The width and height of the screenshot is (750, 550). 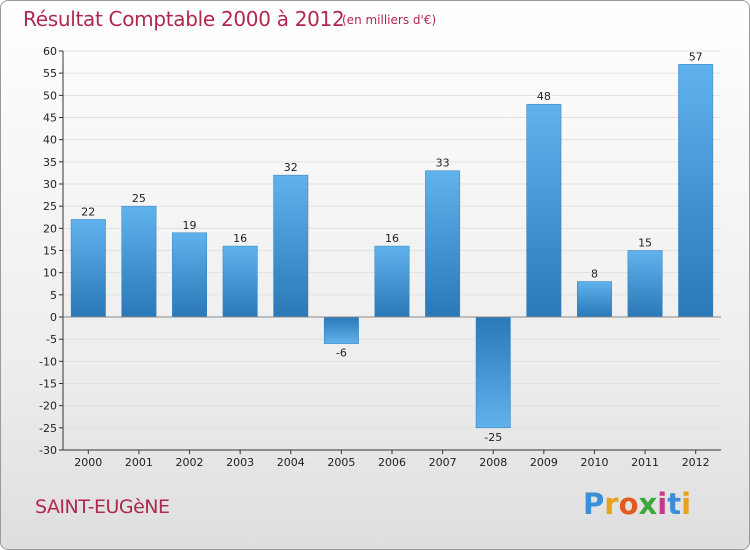 I want to click on x-tick-label: 2008, so click(x=493, y=462).